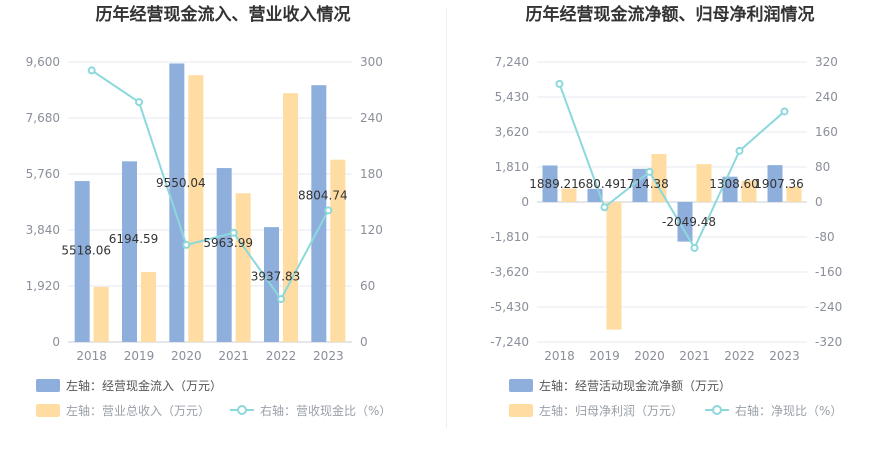 The height and width of the screenshot is (458, 893). Describe the element at coordinates (644, 184) in the screenshot. I see `bar-data-label: 1714.38` at that location.